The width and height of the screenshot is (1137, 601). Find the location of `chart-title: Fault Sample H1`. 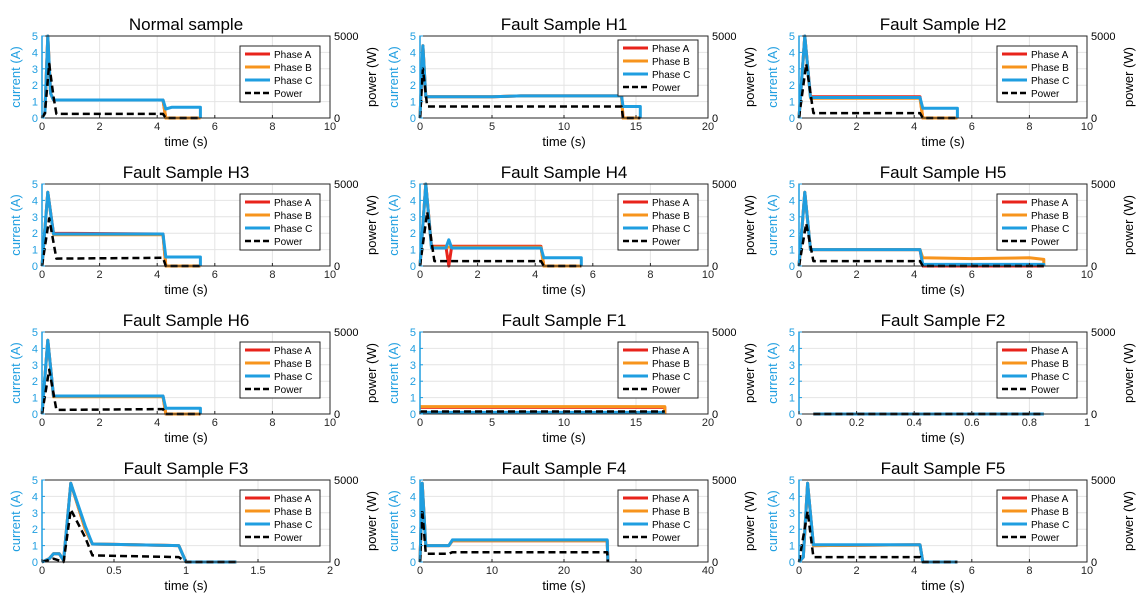

chart-title: Fault Sample H1 is located at coordinates (564, 24).